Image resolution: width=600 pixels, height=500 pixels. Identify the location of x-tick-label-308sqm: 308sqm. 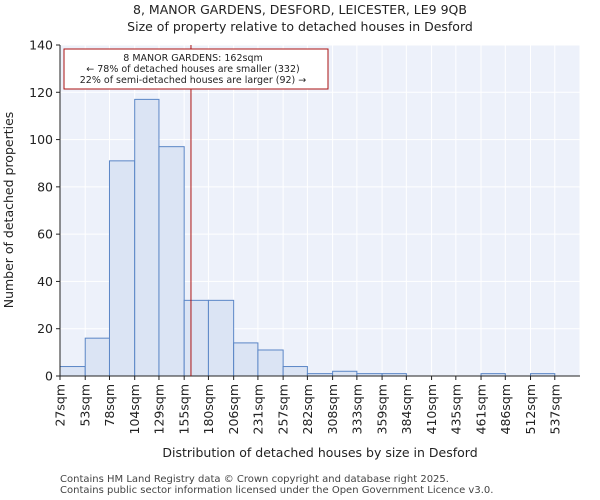
(332, 409).